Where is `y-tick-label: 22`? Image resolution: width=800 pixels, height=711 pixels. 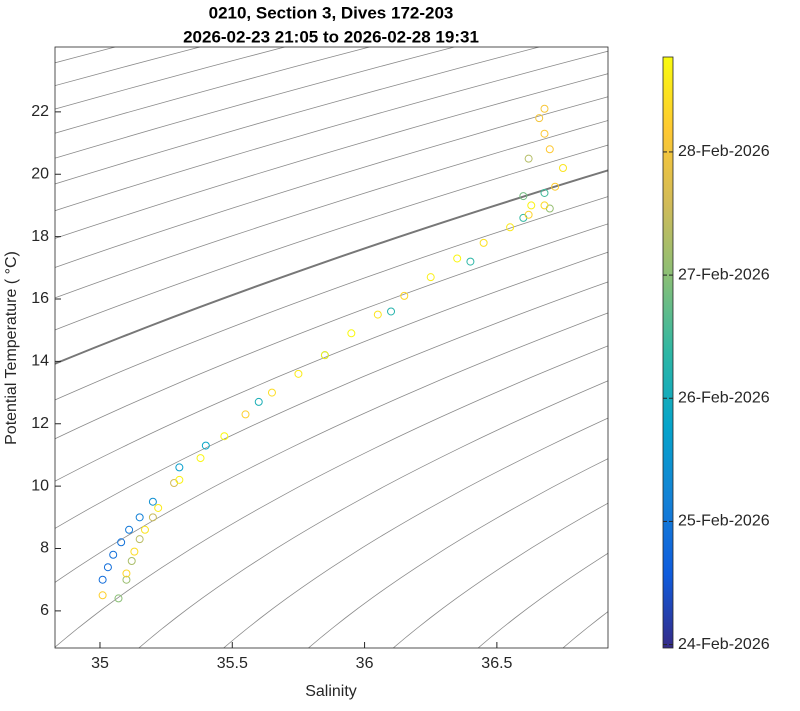 y-tick-label: 22 is located at coordinates (40, 111).